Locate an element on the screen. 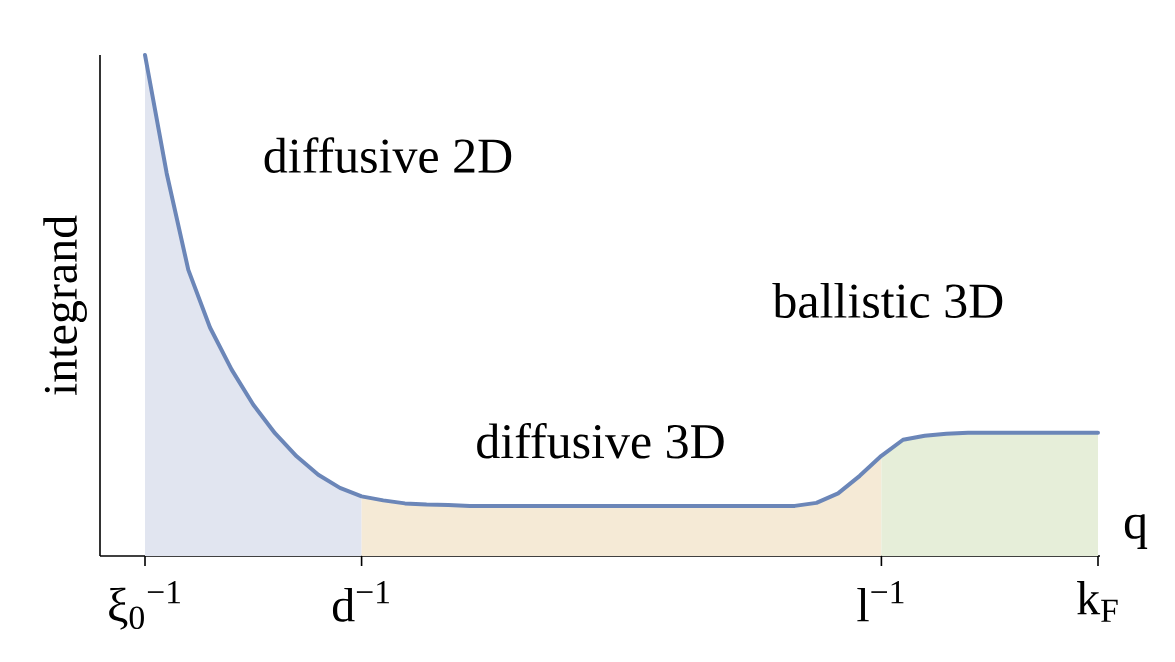 Image resolution: width=1175 pixels, height=662 pixels. x-axis-title: q is located at coordinates (1136, 531).